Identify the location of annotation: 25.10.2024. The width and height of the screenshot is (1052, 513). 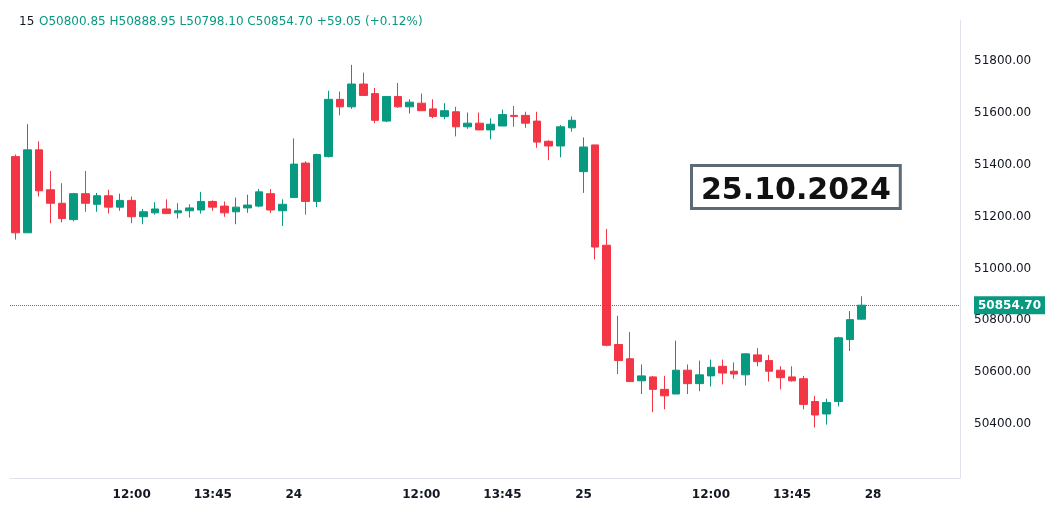
(796, 188).